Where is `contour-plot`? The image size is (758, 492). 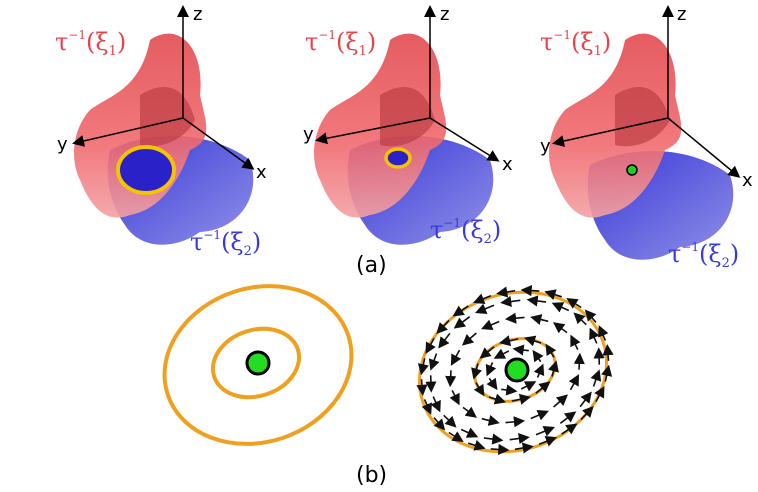
contour-plot is located at coordinates (258, 365).